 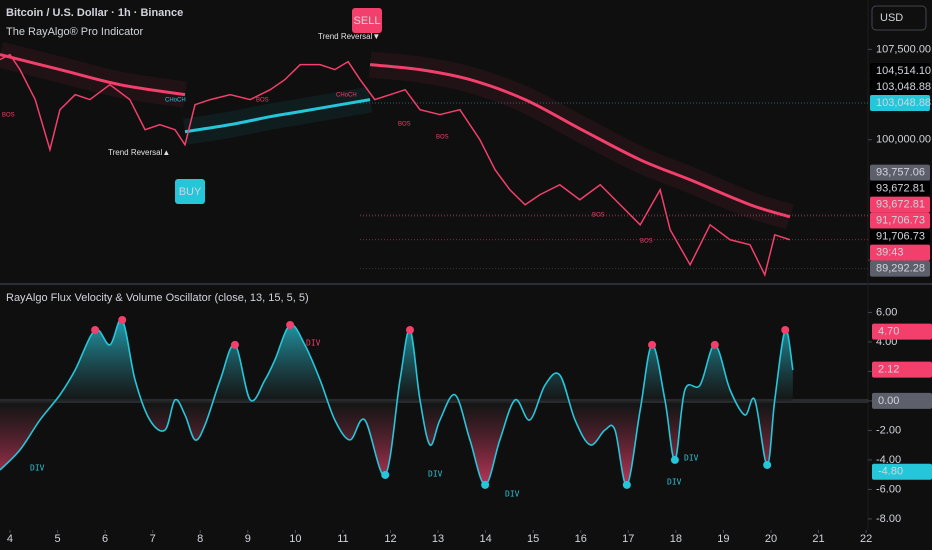 What do you see at coordinates (888, 370) in the screenshot?
I see `value-box-text: 2.12` at bounding box center [888, 370].